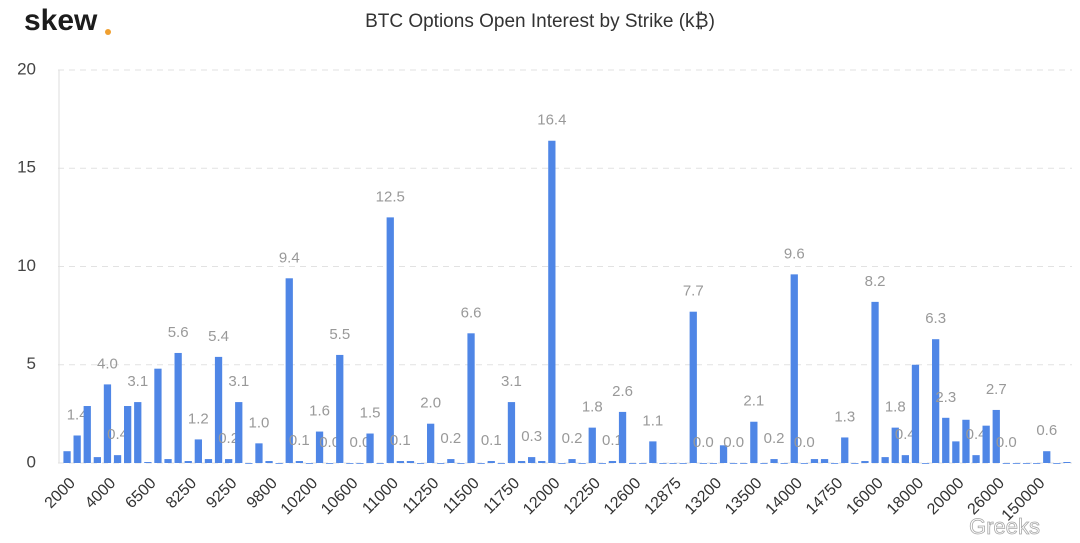 The height and width of the screenshot is (543, 1080). What do you see at coordinates (340, 497) in the screenshot?
I see `x-tick-label: 10600` at bounding box center [340, 497].